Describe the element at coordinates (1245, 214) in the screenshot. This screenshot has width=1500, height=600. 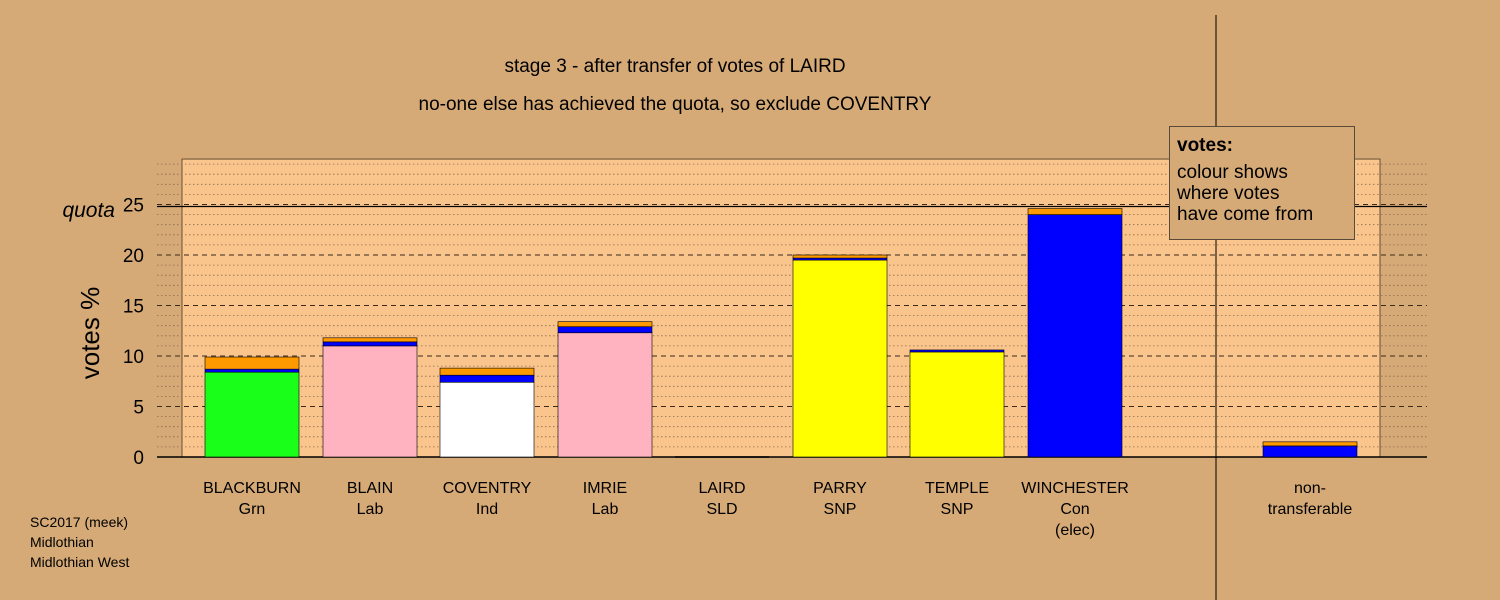
I see `legend-line-3: have come from` at that location.